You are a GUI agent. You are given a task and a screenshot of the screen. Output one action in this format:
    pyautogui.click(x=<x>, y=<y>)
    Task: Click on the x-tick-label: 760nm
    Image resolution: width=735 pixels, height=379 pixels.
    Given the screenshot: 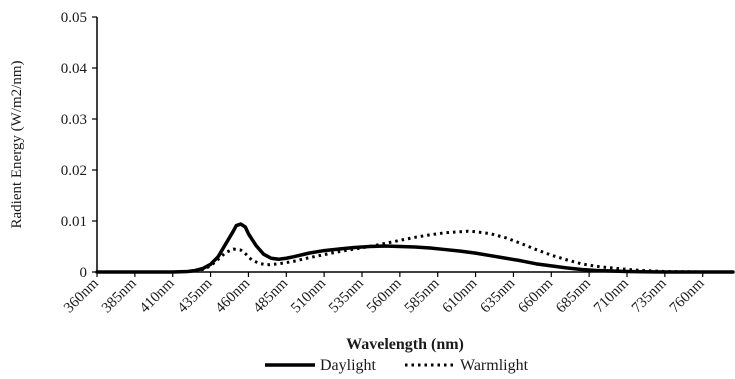 What is the action you would take?
    pyautogui.click(x=687, y=295)
    